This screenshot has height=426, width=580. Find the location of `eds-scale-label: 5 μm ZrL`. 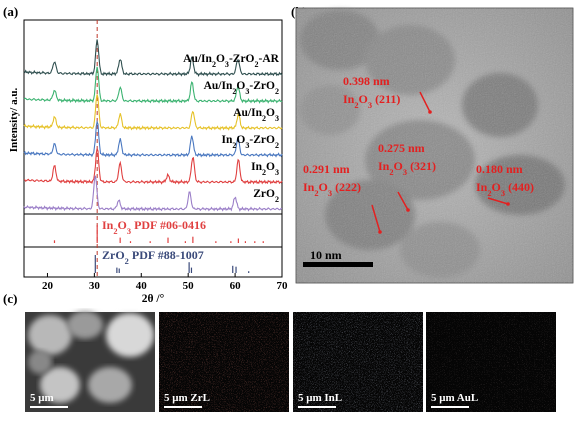

eds-scale-label: 5 μm ZrL is located at coordinates (187, 398).